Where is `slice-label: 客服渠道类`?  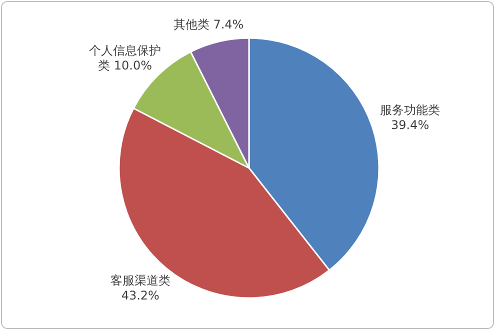 slice-label: 客服渠道类 is located at coordinates (140, 281).